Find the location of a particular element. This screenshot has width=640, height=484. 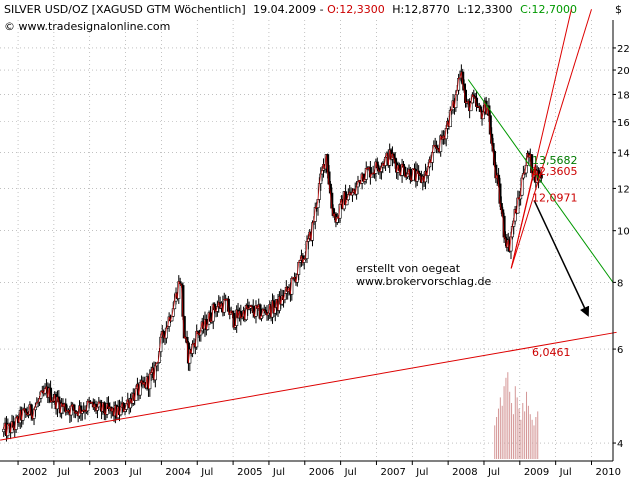

credit-site: www.brokervorschlag.de is located at coordinates (424, 281).